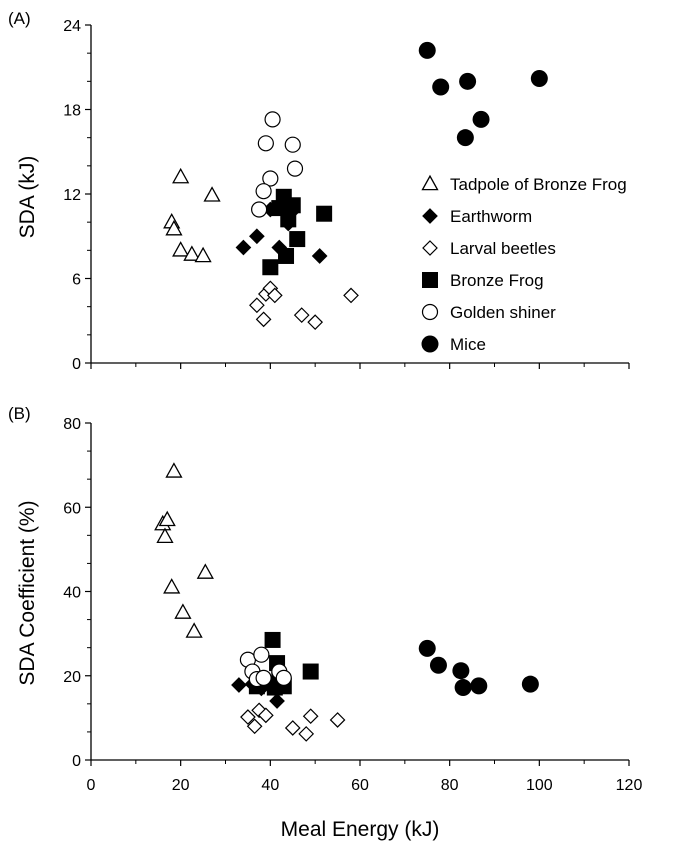 The height and width of the screenshot is (844, 673). What do you see at coordinates (430, 344) in the screenshot?
I see `legend-marker-mice` at bounding box center [430, 344].